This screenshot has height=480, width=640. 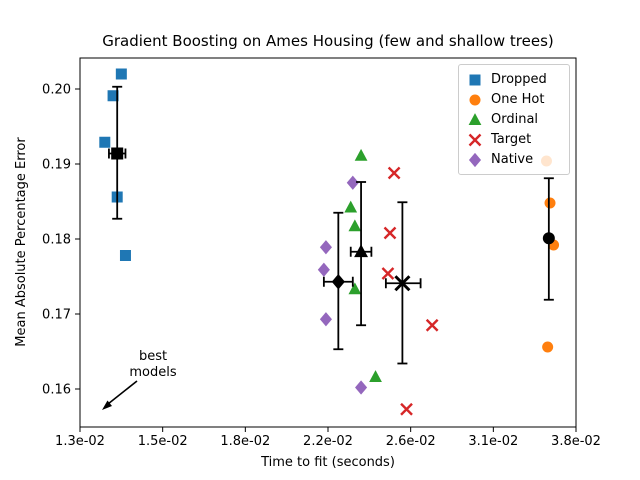 I want to click on square-icon, so click(x=475, y=79).